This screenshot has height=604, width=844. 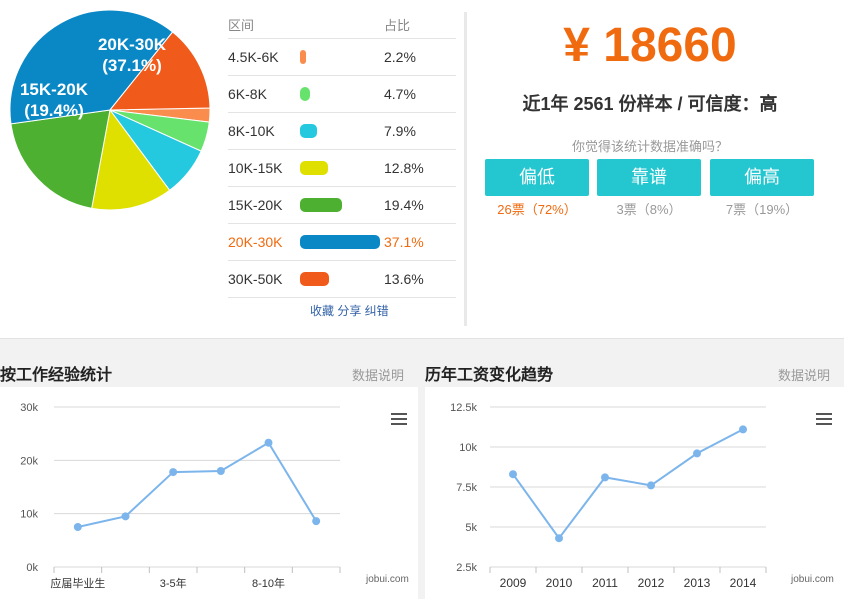 I want to click on table-row: 10K-15K 12.8%, so click(x=342, y=168).